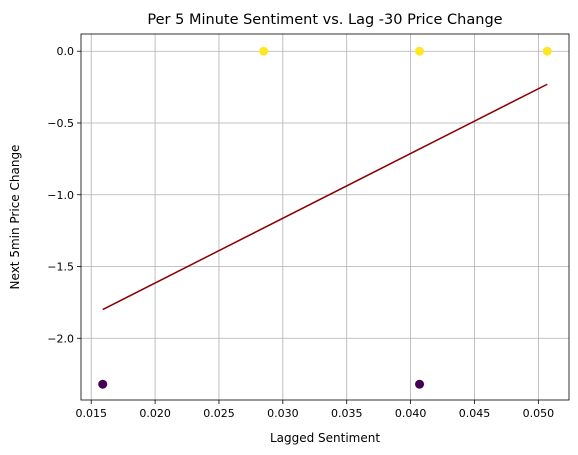 The width and height of the screenshot is (578, 455). Describe the element at coordinates (325, 438) in the screenshot. I see `x-axis-title: Lagged Sentiment` at that location.